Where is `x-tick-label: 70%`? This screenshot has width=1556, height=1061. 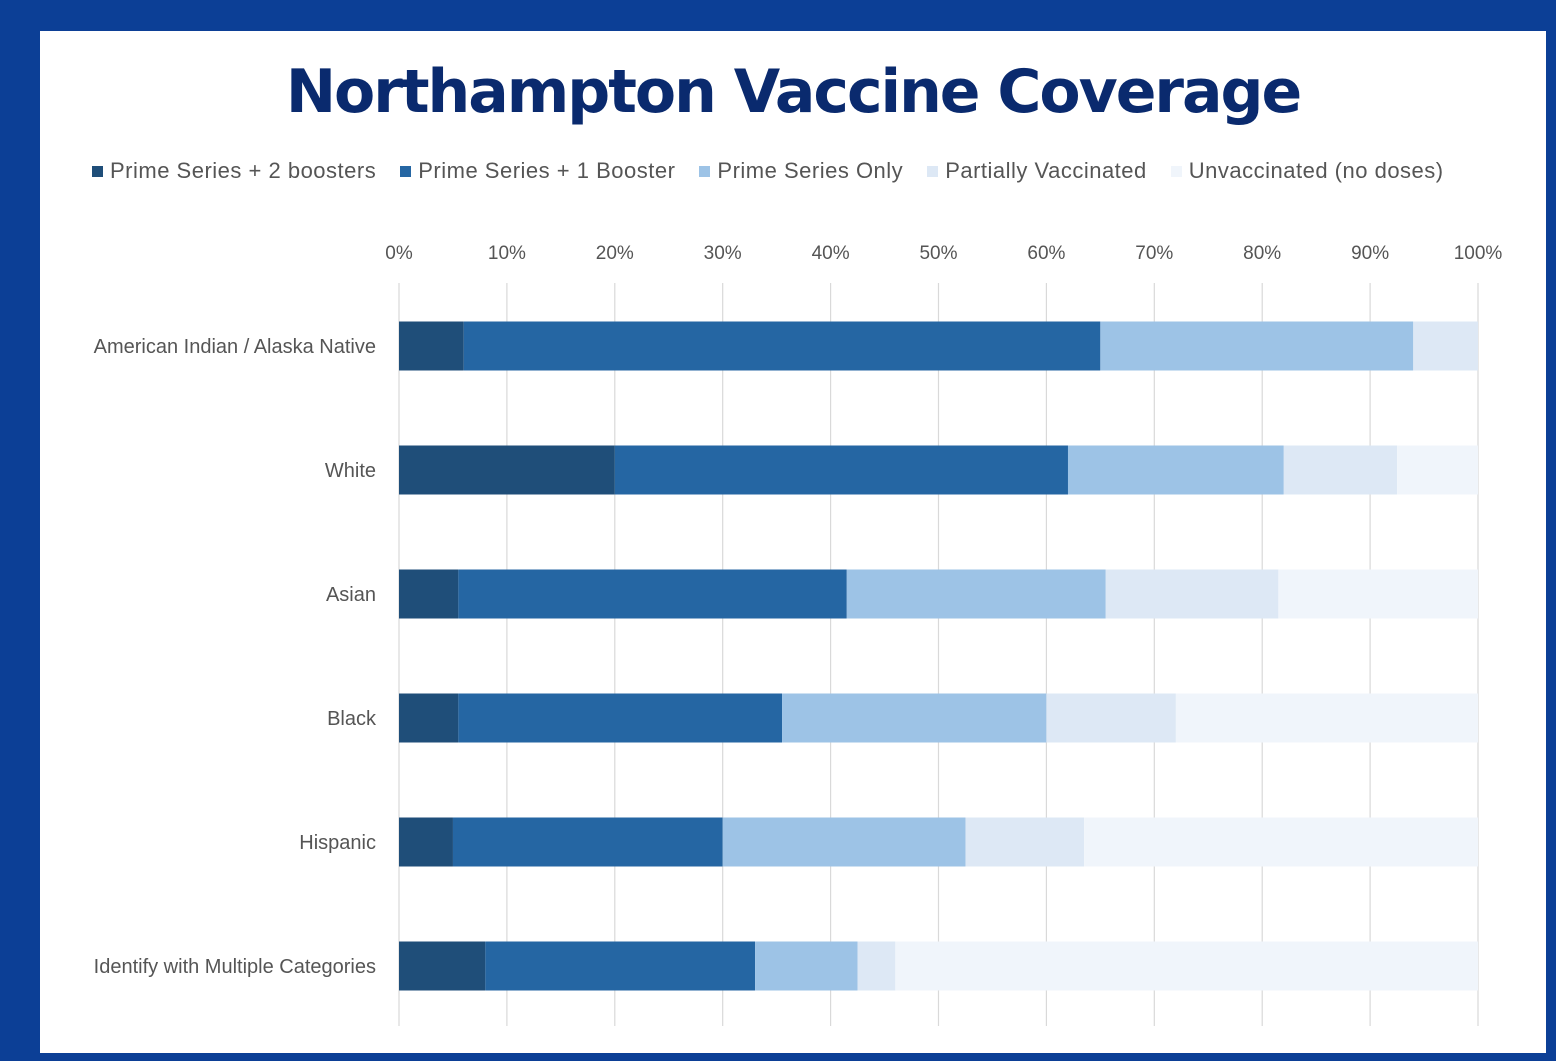 x-tick-label: 70% is located at coordinates (1154, 253).